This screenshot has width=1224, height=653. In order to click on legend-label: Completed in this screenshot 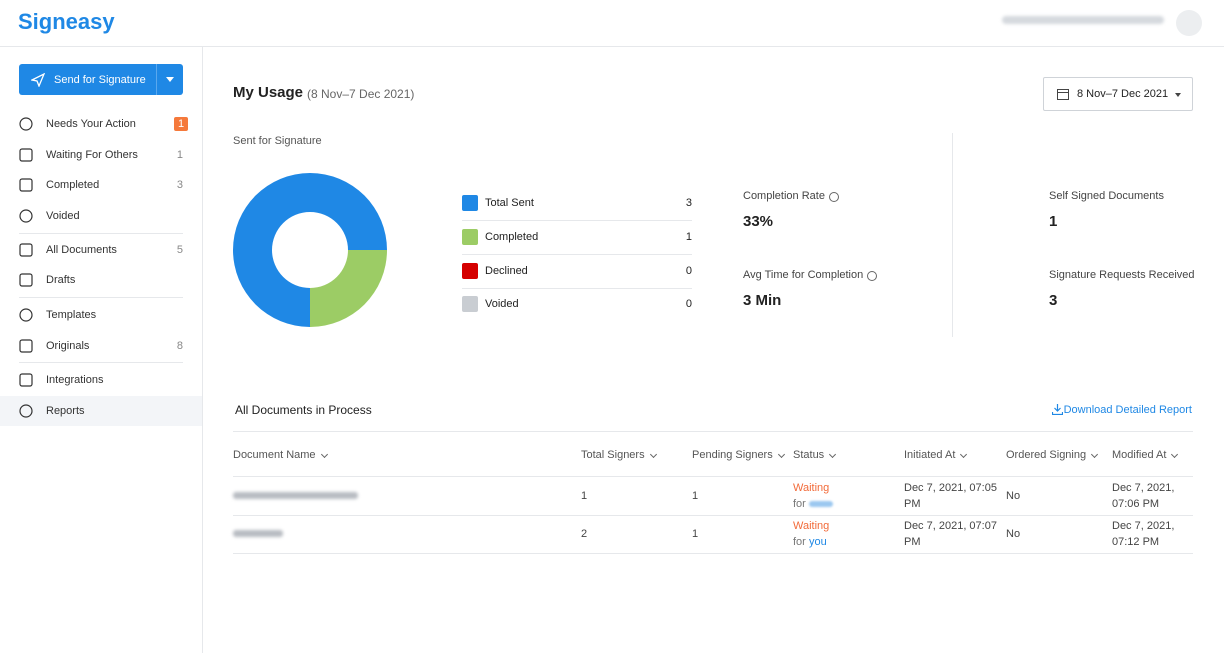, I will do `click(512, 237)`.